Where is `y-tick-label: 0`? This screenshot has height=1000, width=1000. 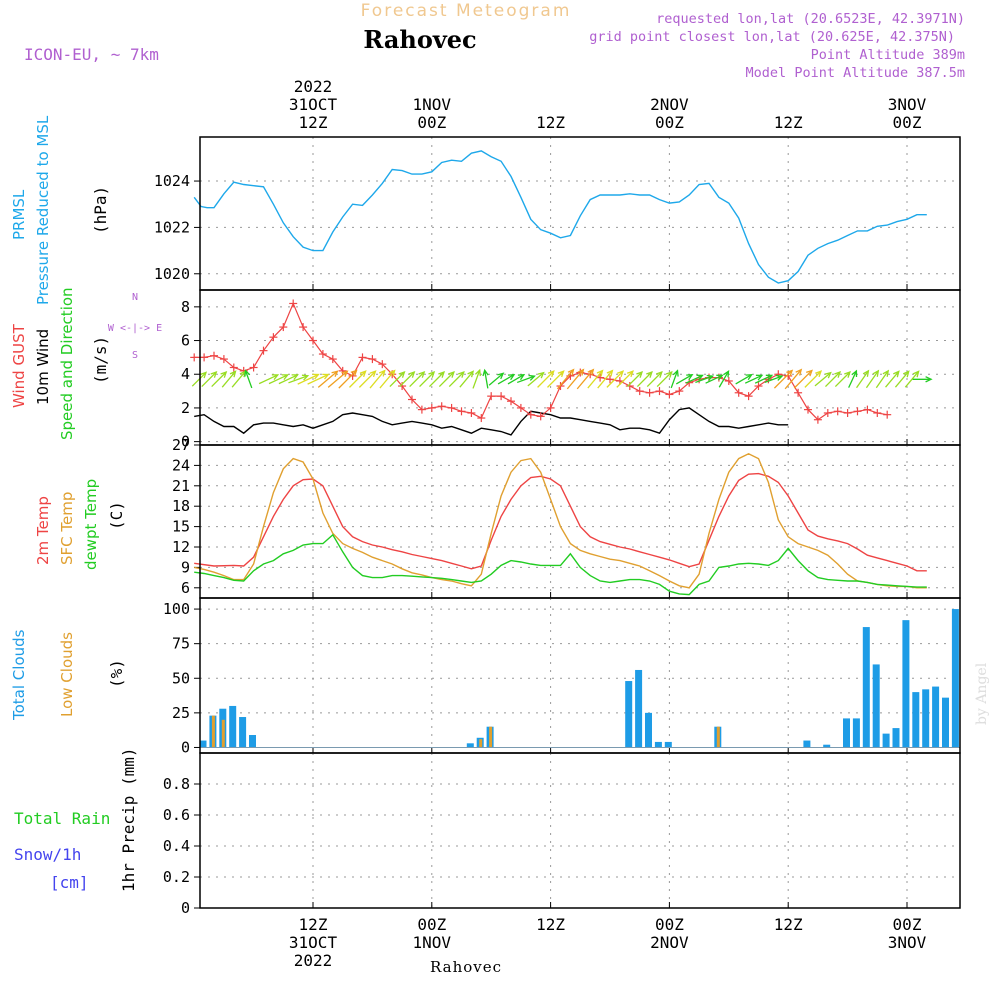 y-tick-label: 0 is located at coordinates (185, 747).